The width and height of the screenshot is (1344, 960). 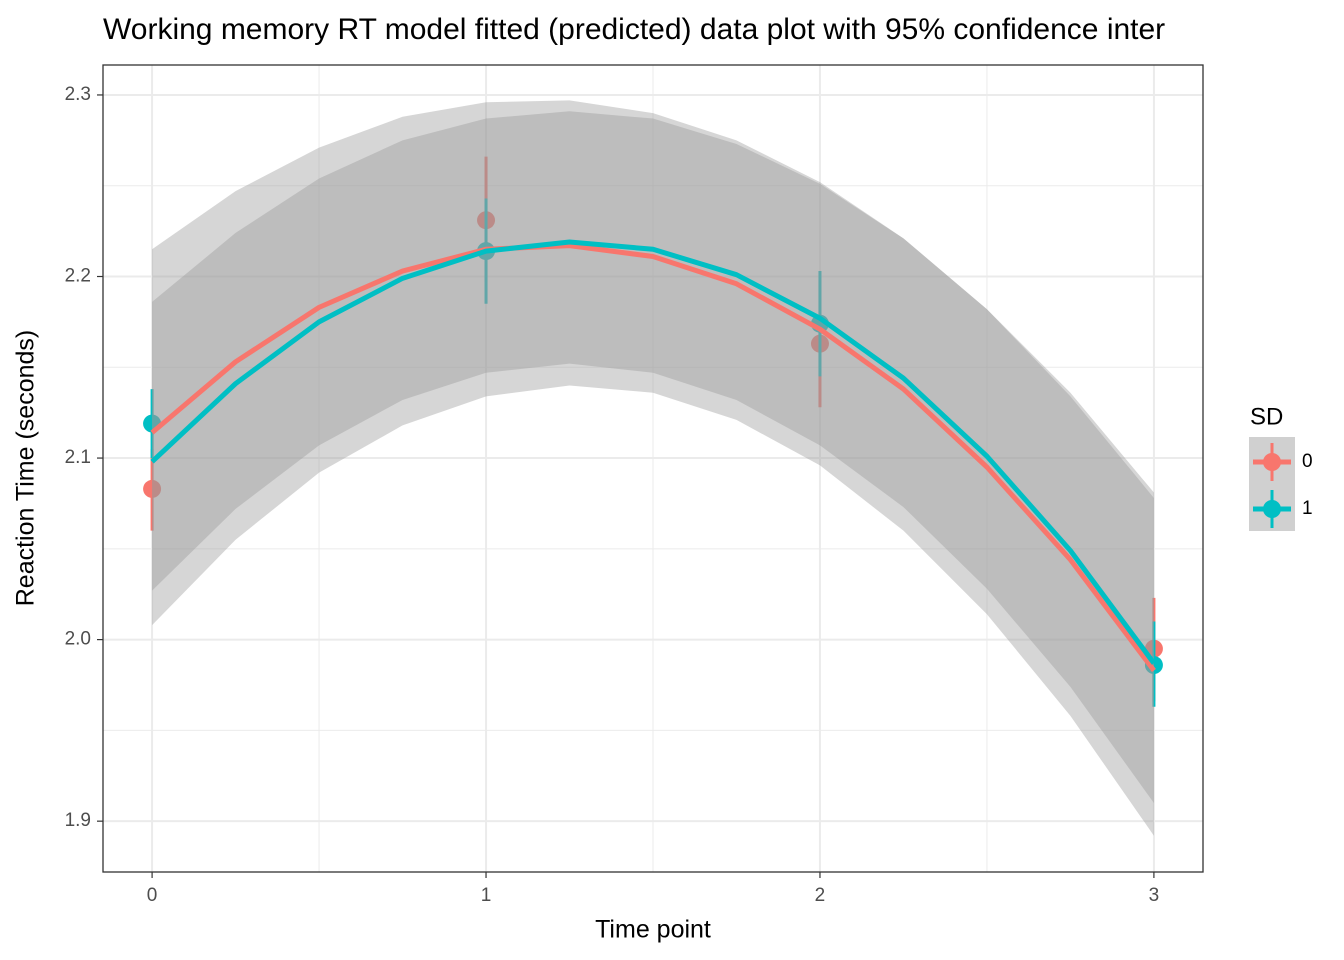 I want to click on x-tick-label: 2, so click(x=820, y=895).